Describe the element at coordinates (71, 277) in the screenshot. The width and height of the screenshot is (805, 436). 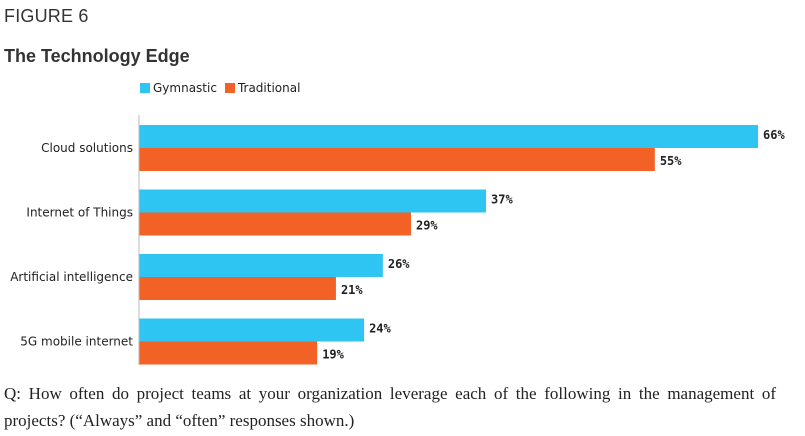
I see `category-label-artificial-intelligence: Artificial intelligence` at that location.